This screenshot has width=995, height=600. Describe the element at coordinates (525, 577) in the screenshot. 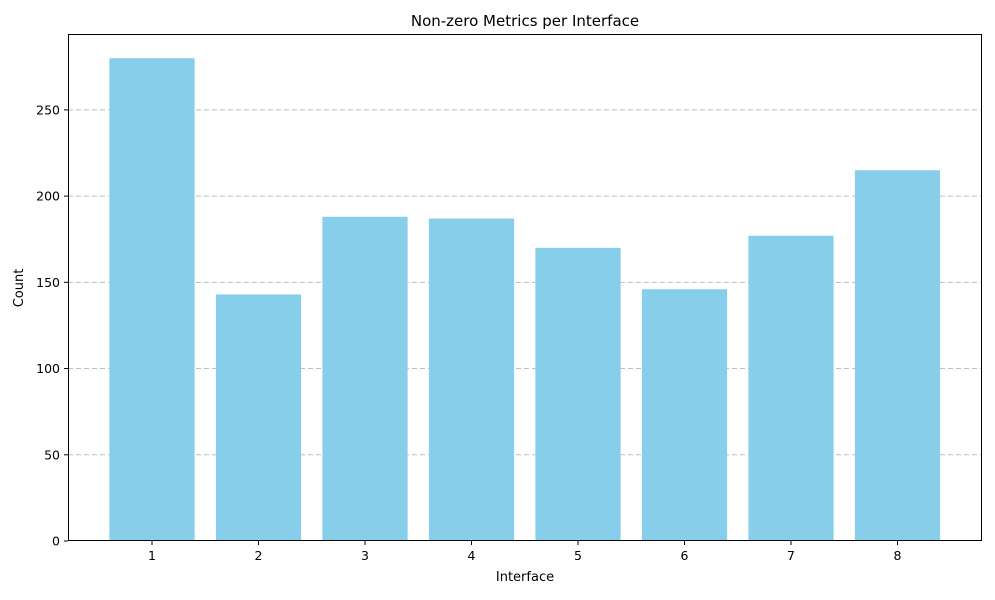

I see `x-axis-label: Interface` at that location.